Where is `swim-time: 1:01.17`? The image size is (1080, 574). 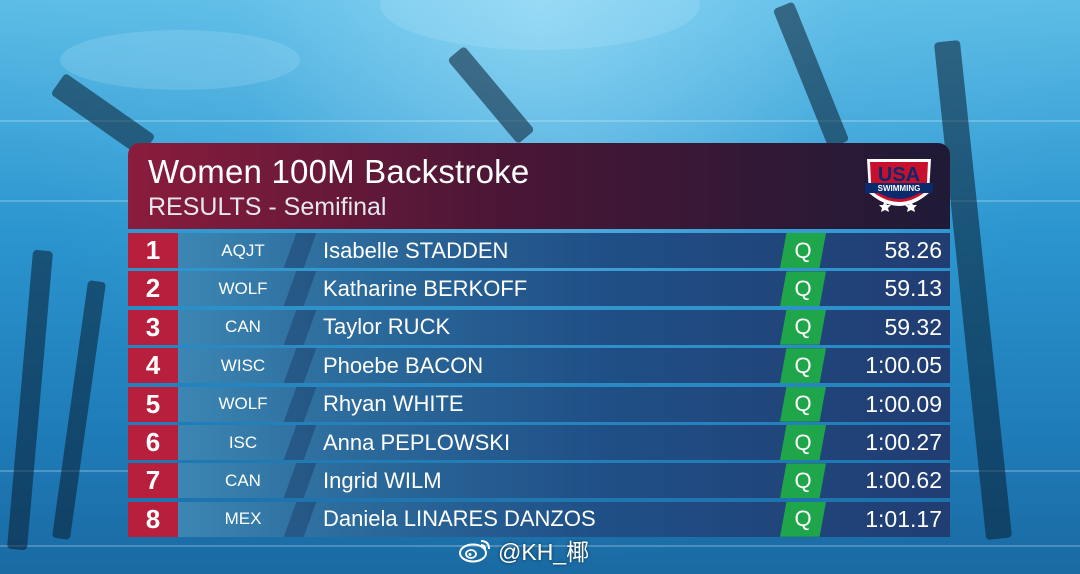
swim-time: 1:01.17 is located at coordinates (903, 518).